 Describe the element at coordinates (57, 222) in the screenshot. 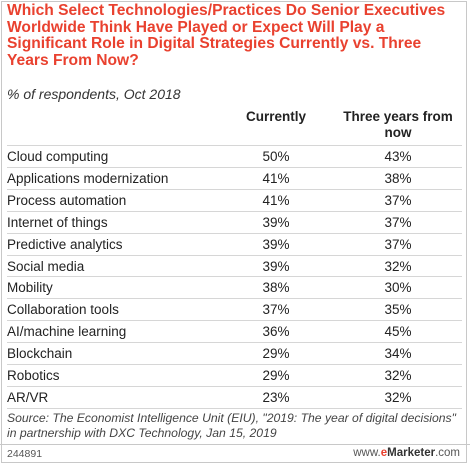

I see `row-label: Internet of things` at that location.